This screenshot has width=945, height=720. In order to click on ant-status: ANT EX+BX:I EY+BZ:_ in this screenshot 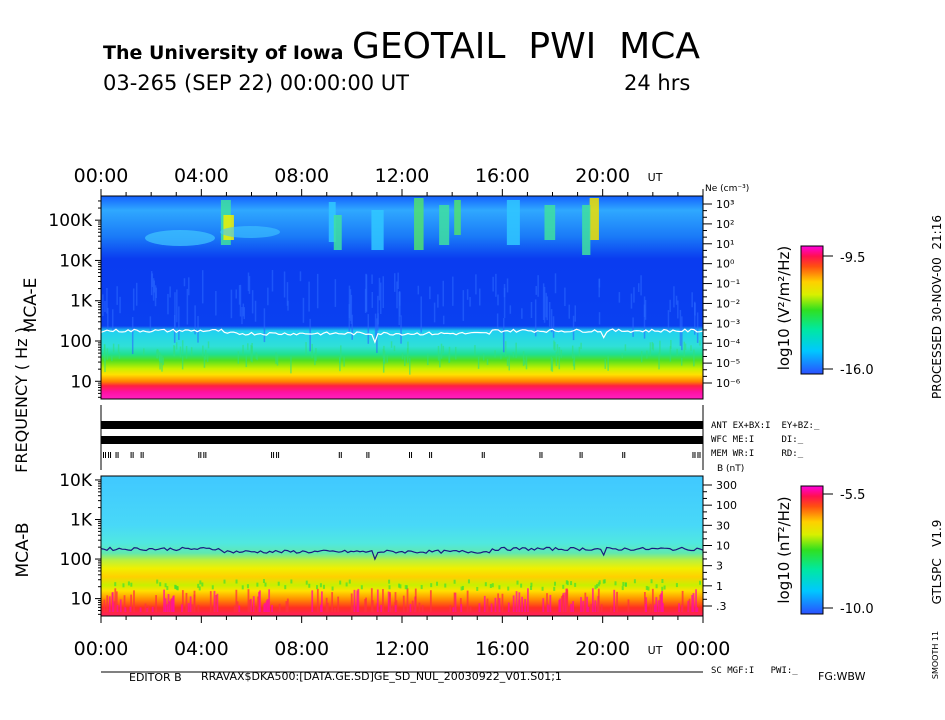, I will do `click(765, 426)`.